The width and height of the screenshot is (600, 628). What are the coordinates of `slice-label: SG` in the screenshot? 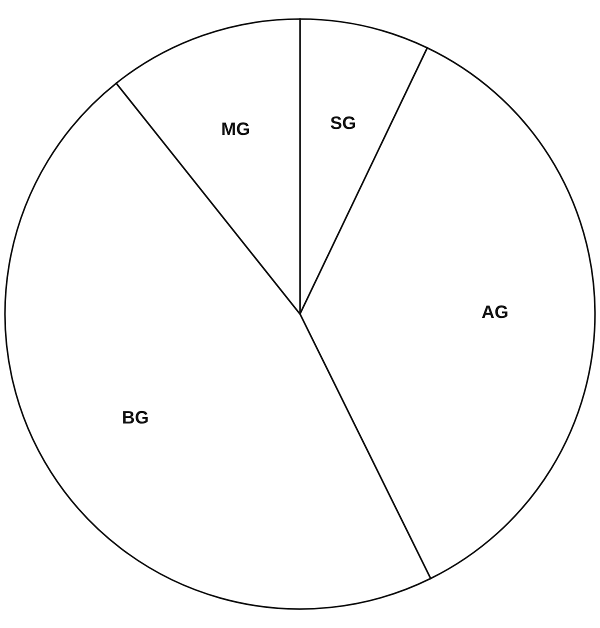 It's located at (343, 122).